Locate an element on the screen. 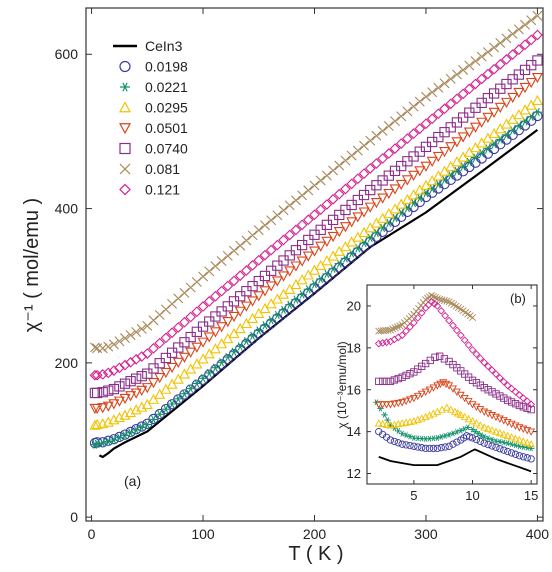  legend-item: 0.0740 is located at coordinates (153, 149).